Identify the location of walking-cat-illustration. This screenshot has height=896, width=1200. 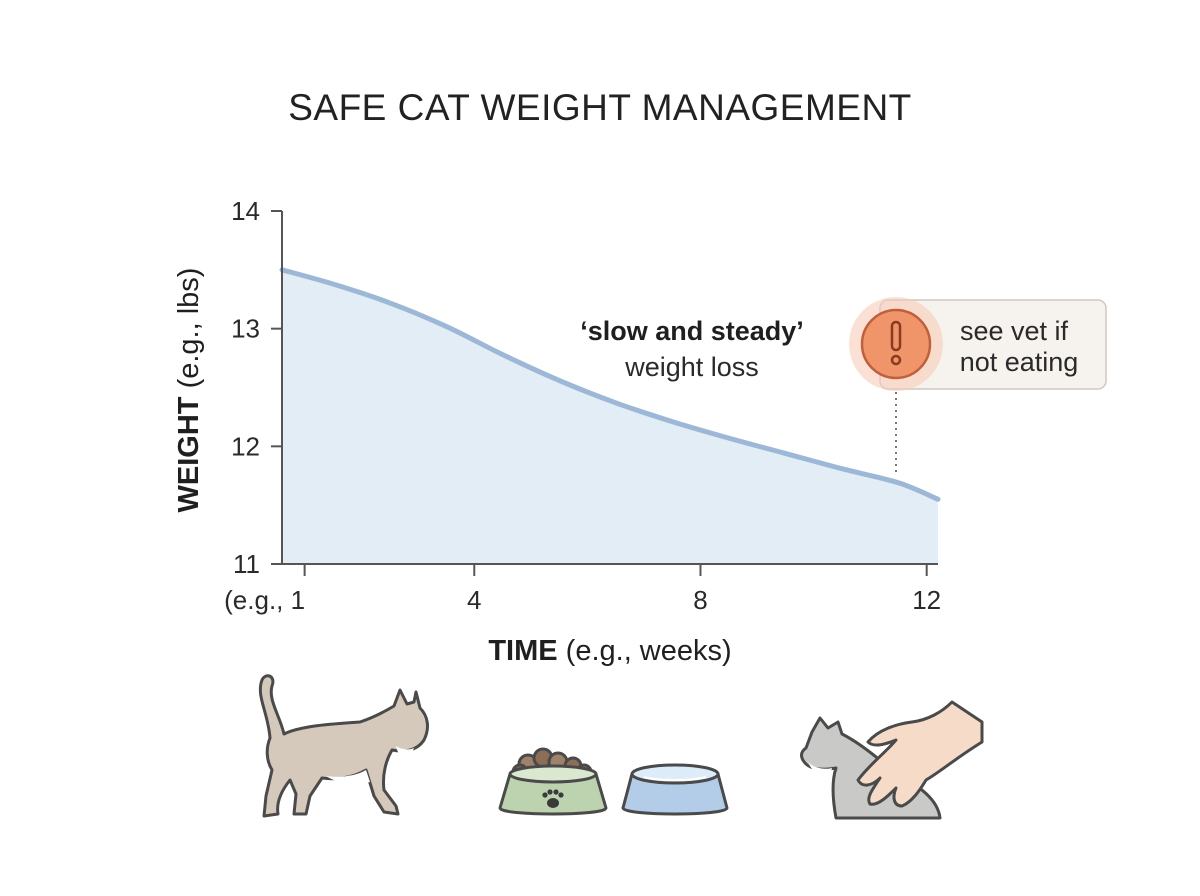
(343, 746).